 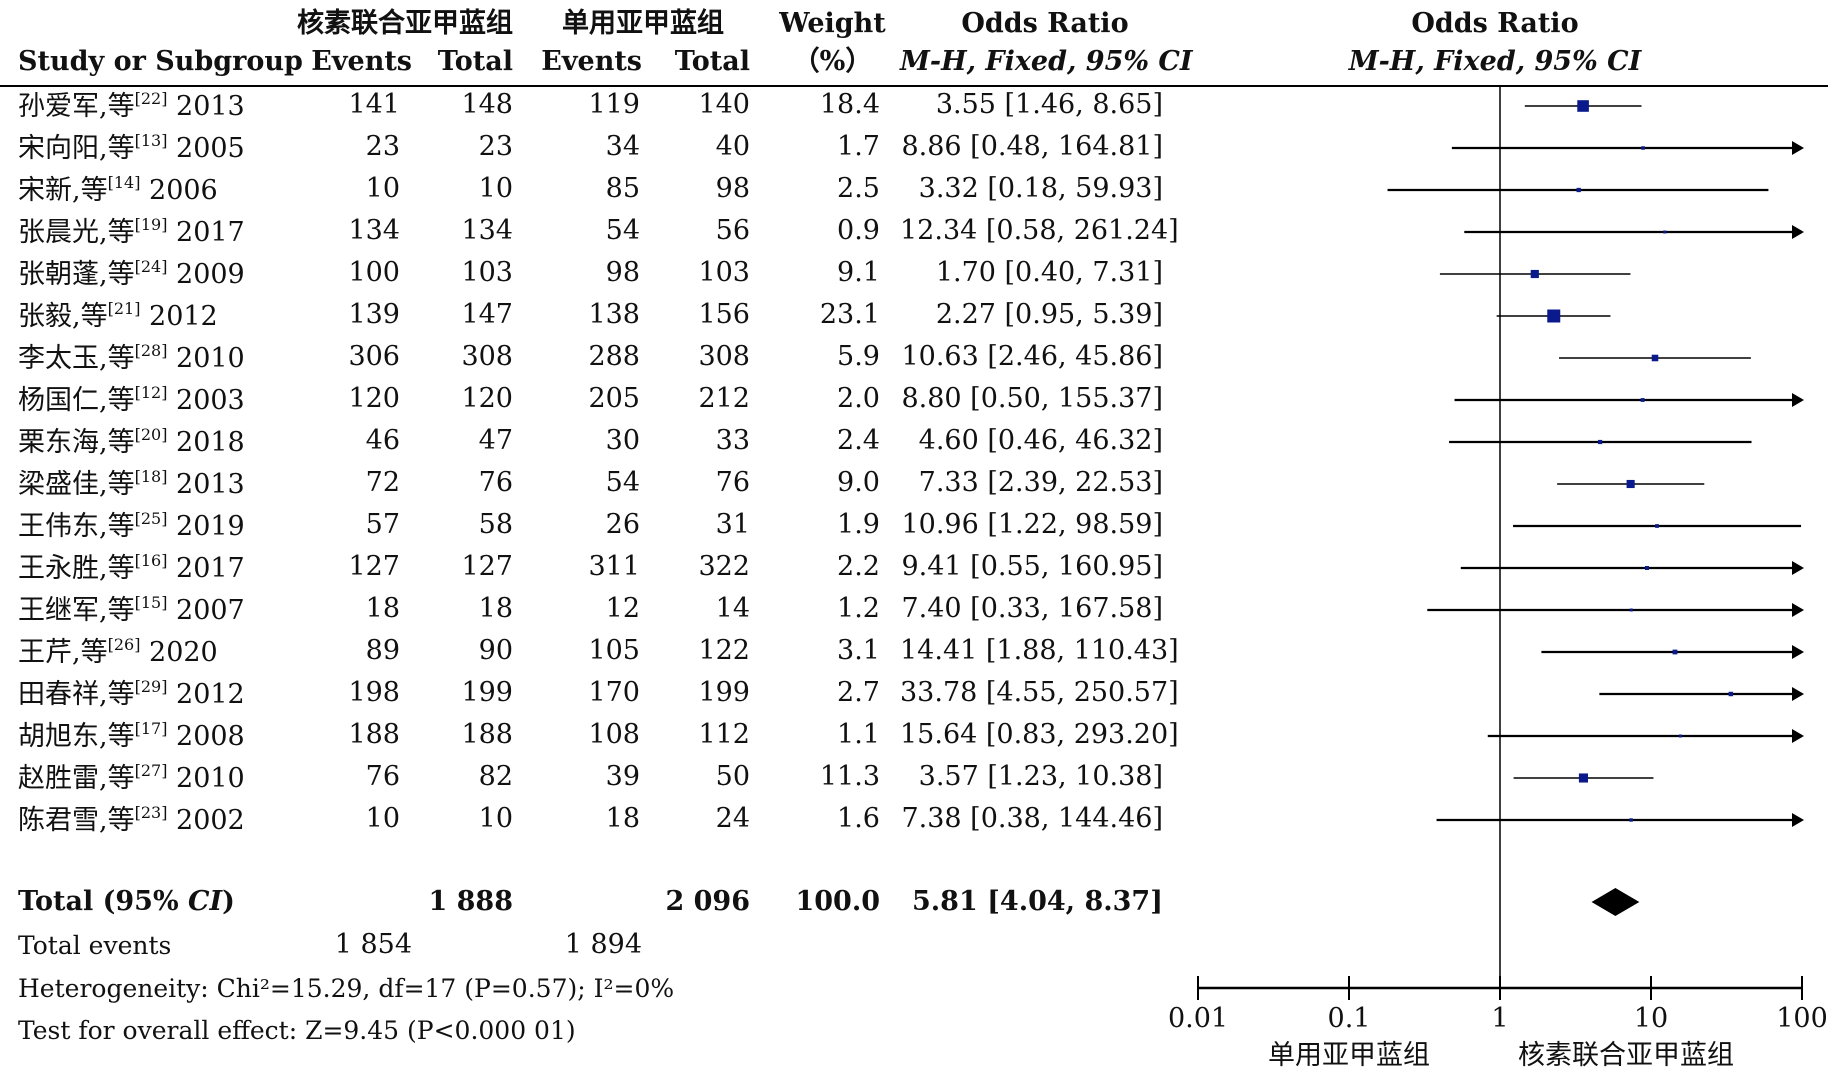 I want to click on weight-cell: 1.2, so click(x=858, y=608).